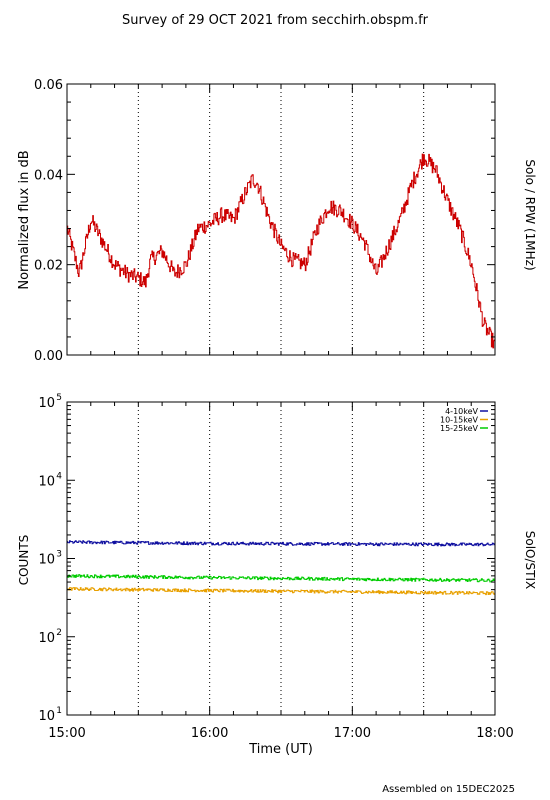 The height and width of the screenshot is (800, 550). Describe the element at coordinates (59, 398) in the screenshot. I see `stix-y-tick-exponent: 5` at that location.